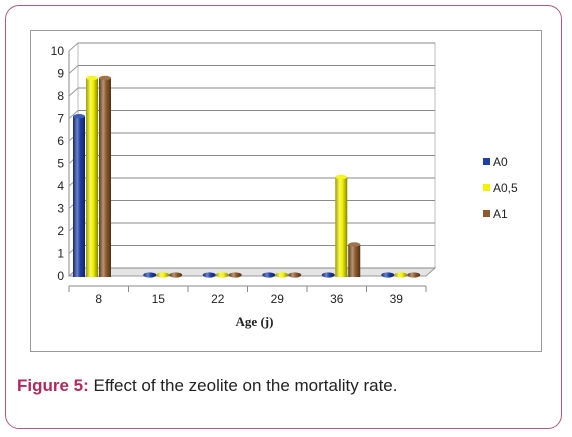 Image resolution: width=572 pixels, height=437 pixels. What do you see at coordinates (337, 299) in the screenshot?
I see `x-tick-label: 36` at bounding box center [337, 299].